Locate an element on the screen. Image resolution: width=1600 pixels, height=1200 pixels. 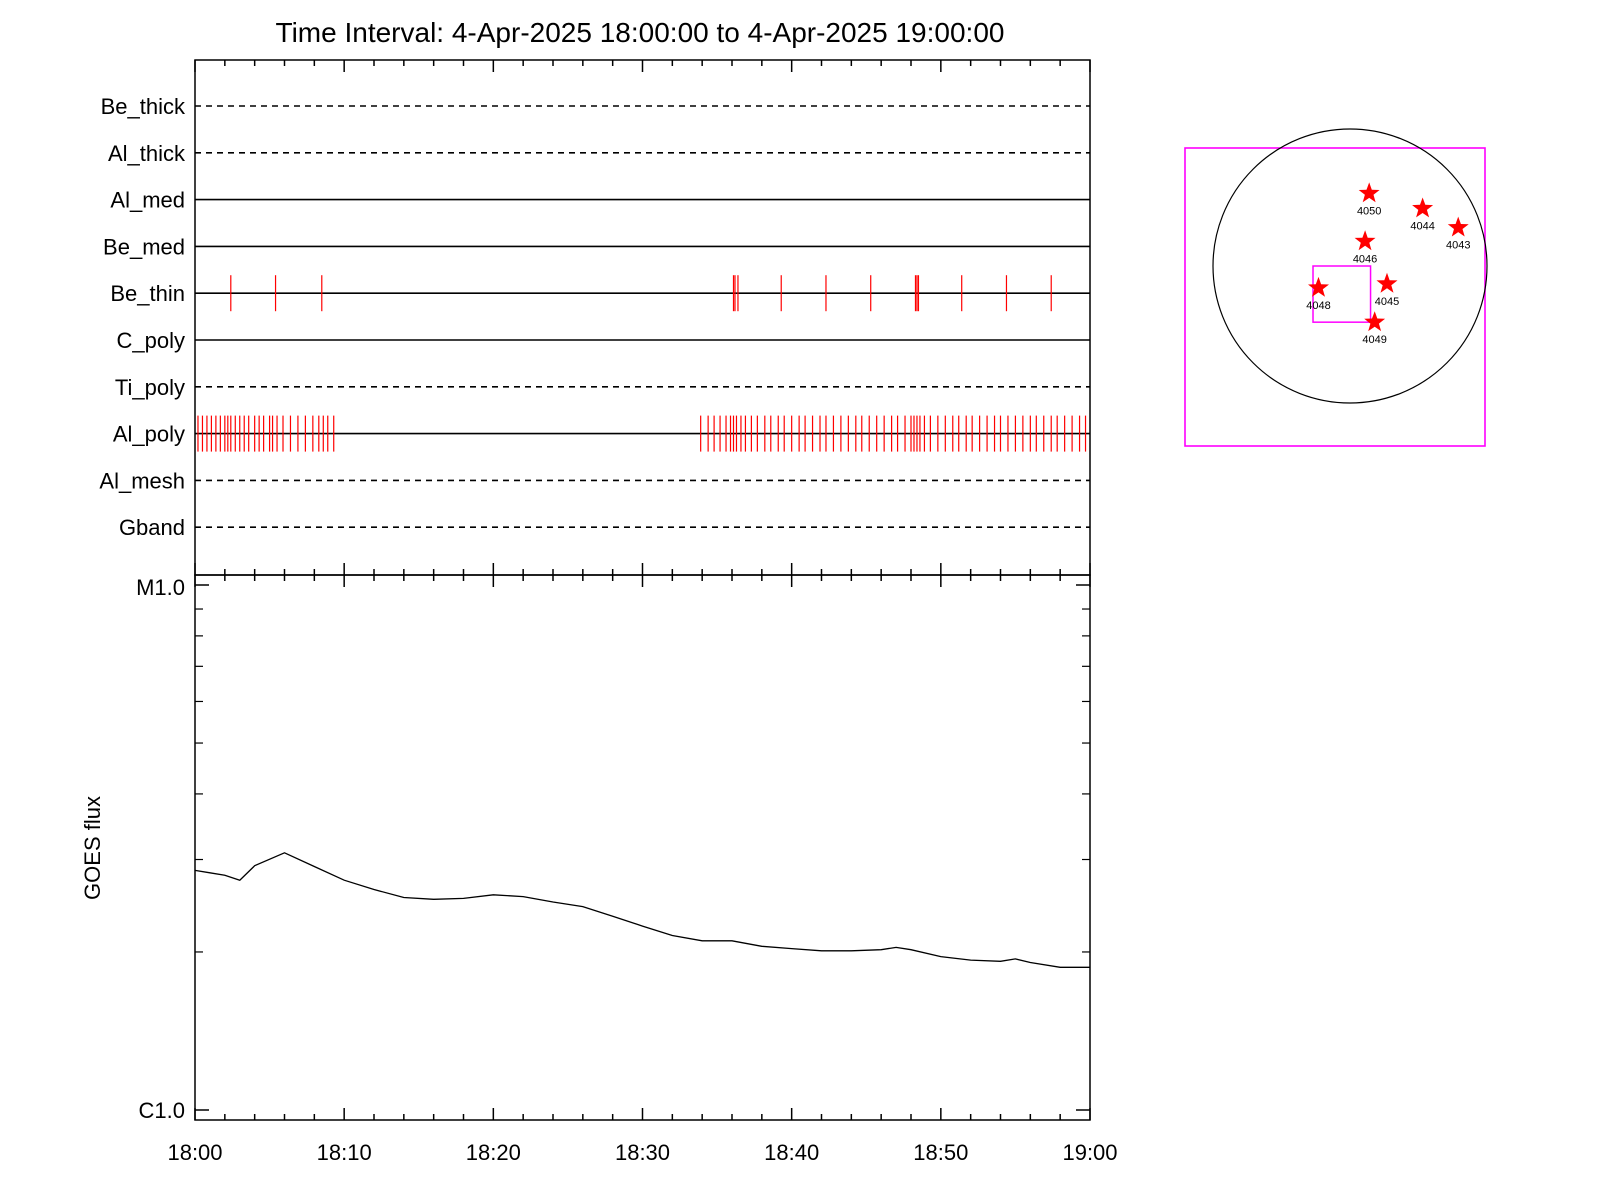
solar-disk is located at coordinates (1350, 266).